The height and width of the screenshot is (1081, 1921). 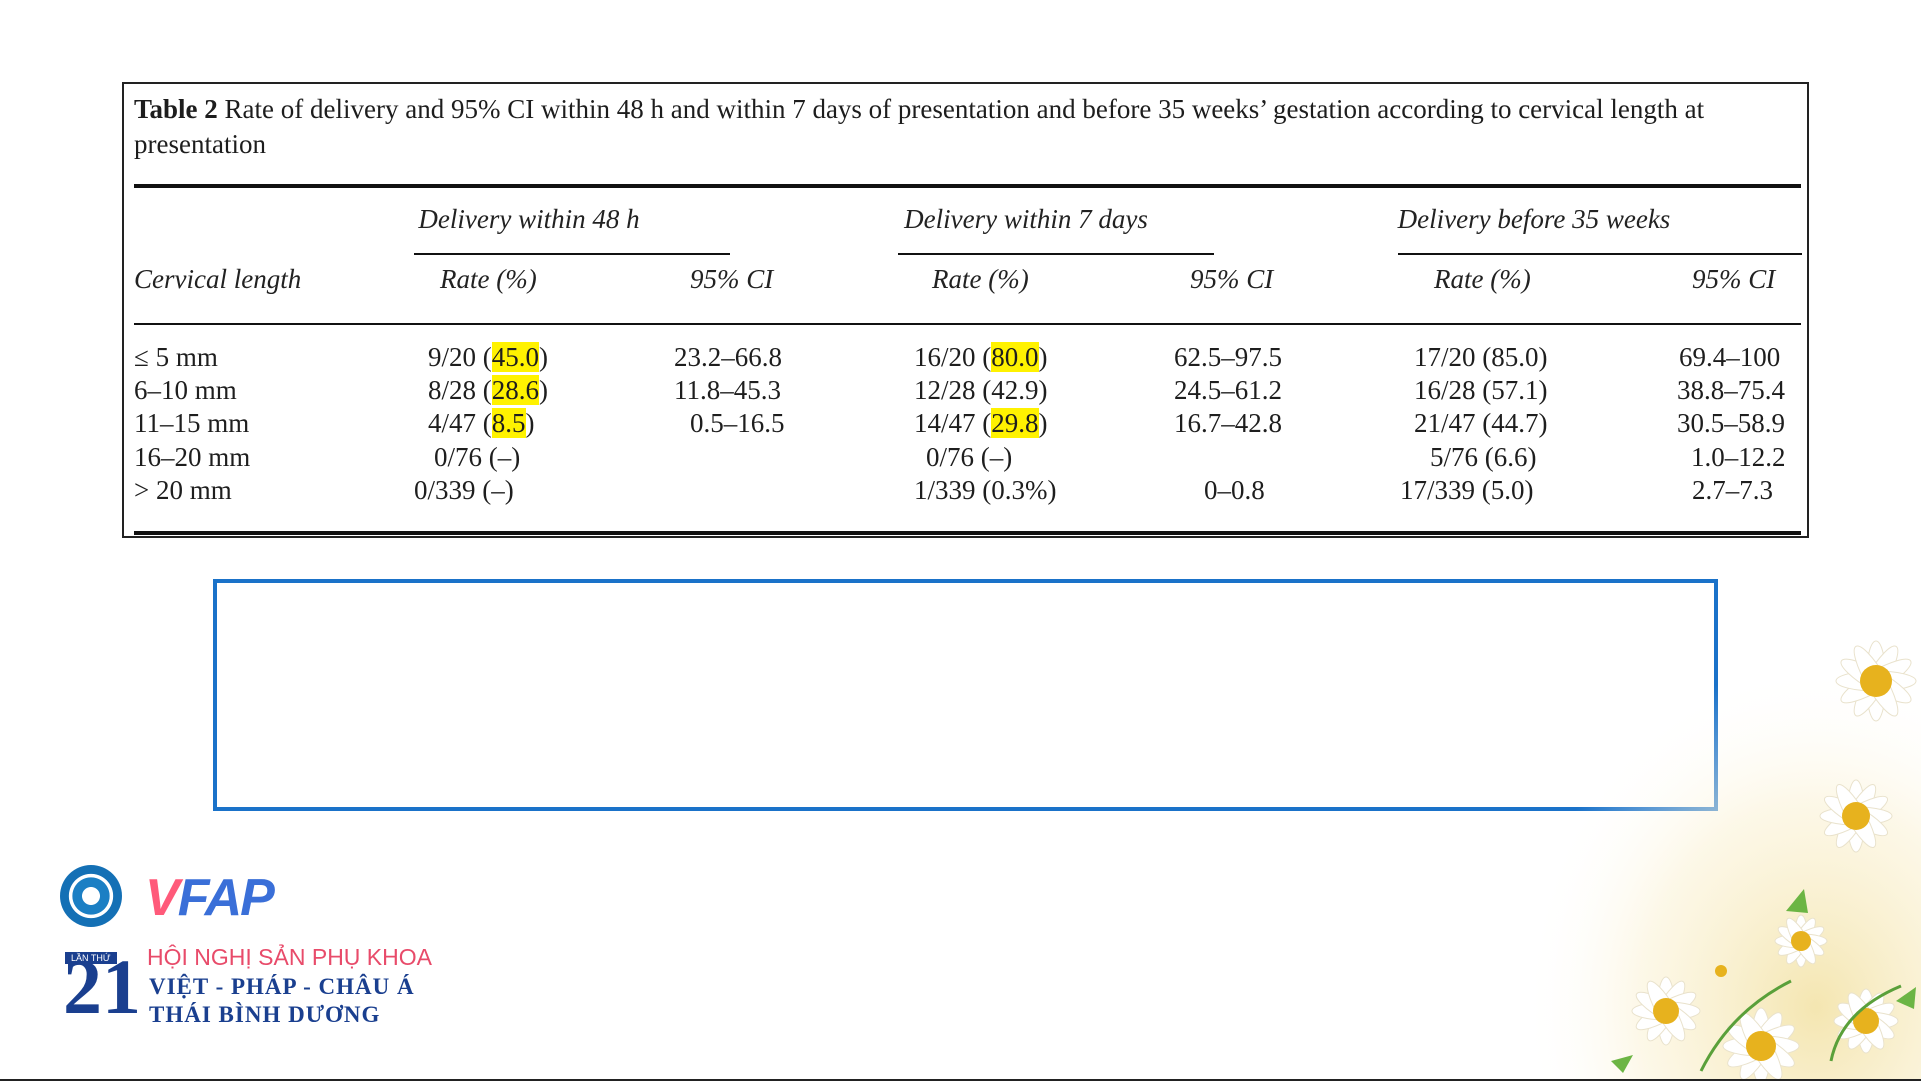 What do you see at coordinates (728, 357) in the screenshot?
I see `ci-48h: 23.2–66.8` at bounding box center [728, 357].